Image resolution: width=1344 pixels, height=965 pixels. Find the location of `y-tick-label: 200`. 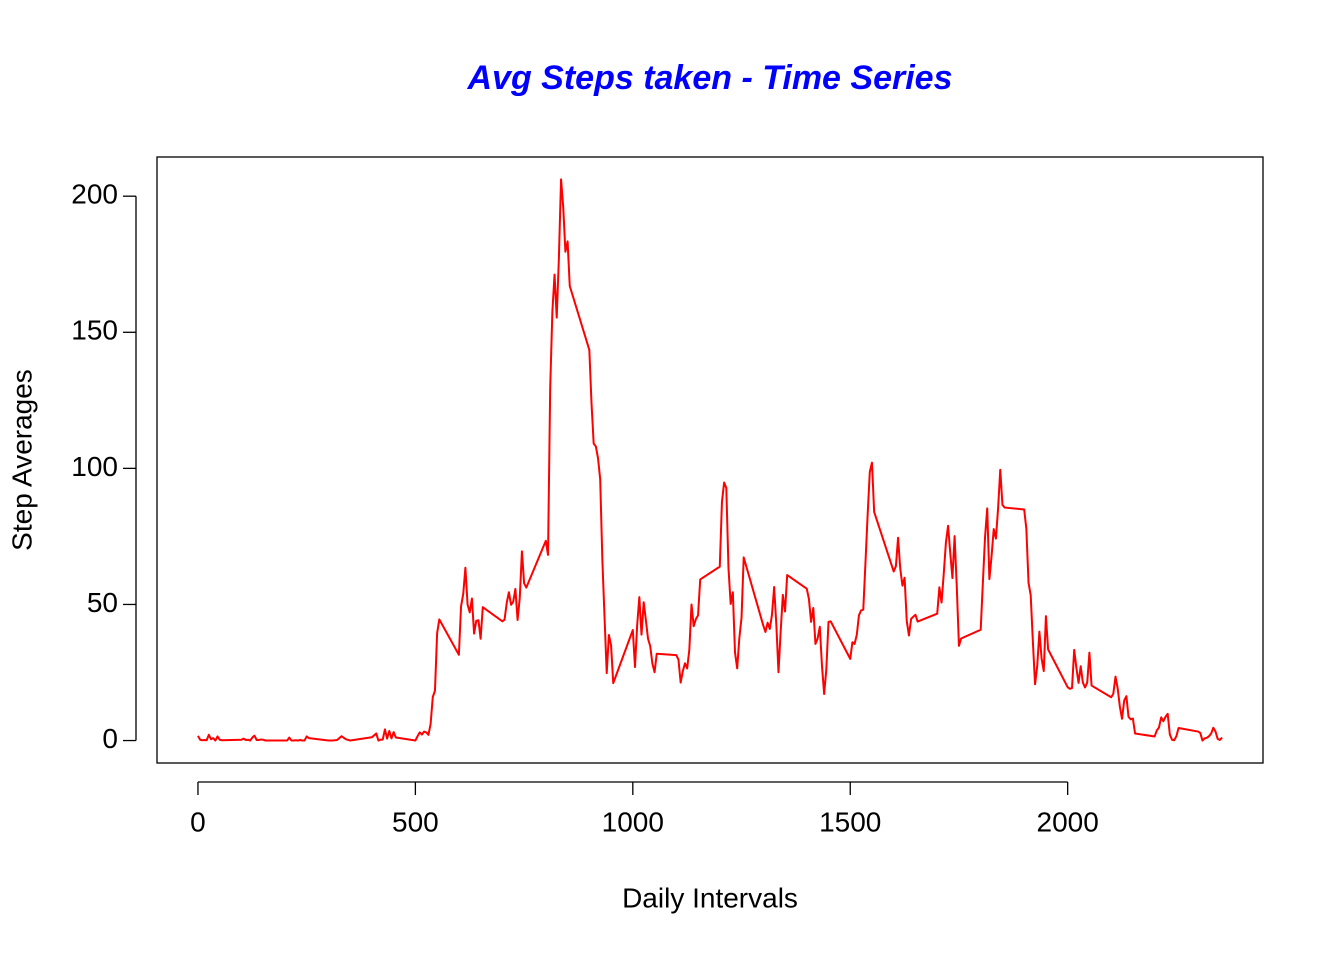

y-tick-label: 200 is located at coordinates (94, 194).